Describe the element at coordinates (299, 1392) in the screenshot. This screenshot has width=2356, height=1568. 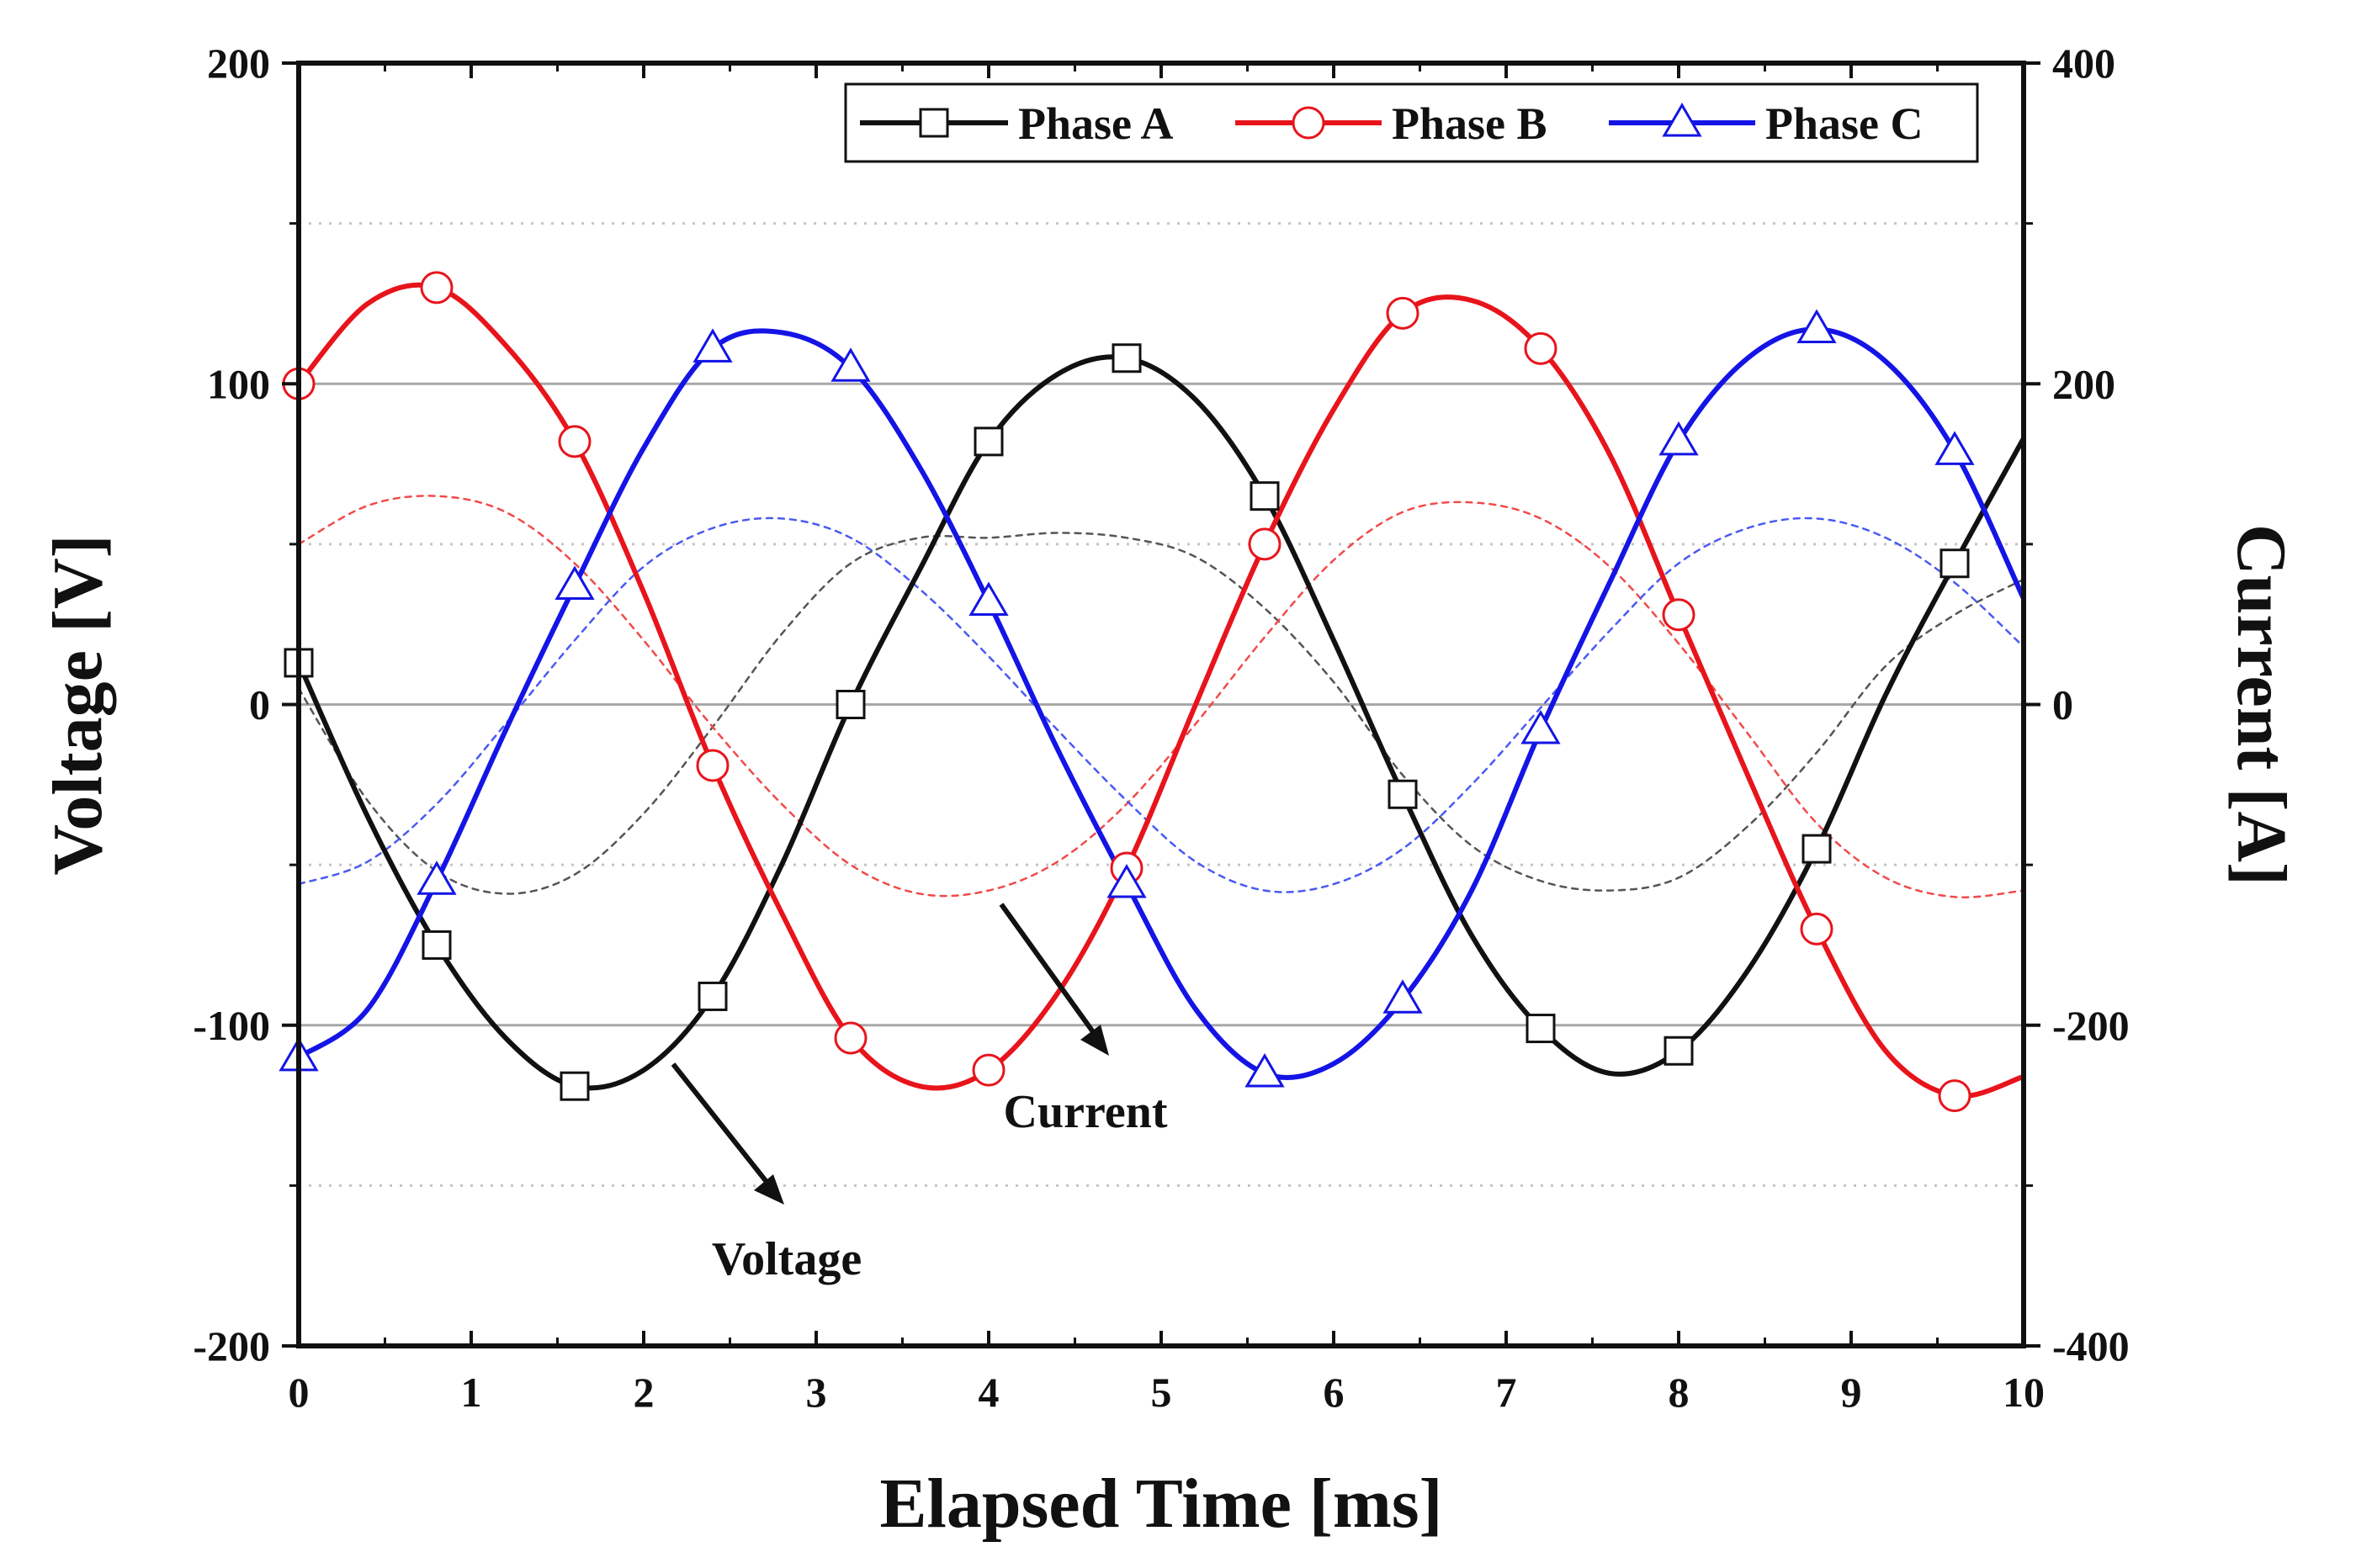
I see `x-tick-label-0: 0` at that location.